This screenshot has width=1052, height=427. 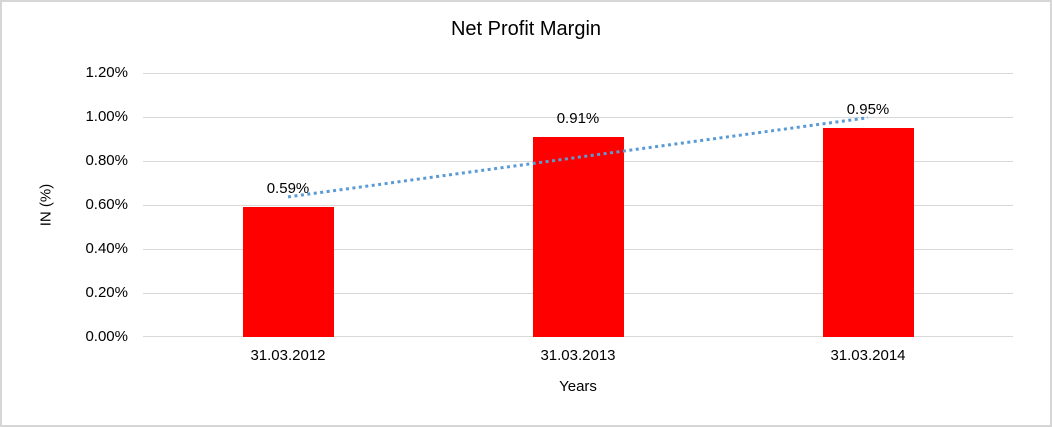 What do you see at coordinates (106, 248) in the screenshot?
I see `y-tick-label: 0.40%` at bounding box center [106, 248].